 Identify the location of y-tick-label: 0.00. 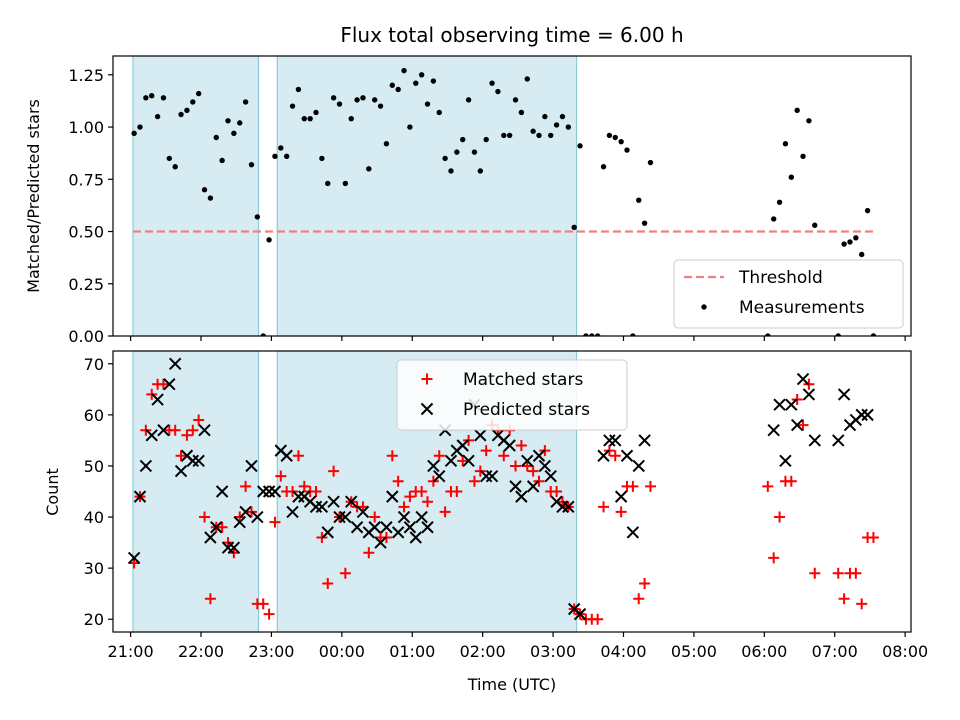
(86, 336).